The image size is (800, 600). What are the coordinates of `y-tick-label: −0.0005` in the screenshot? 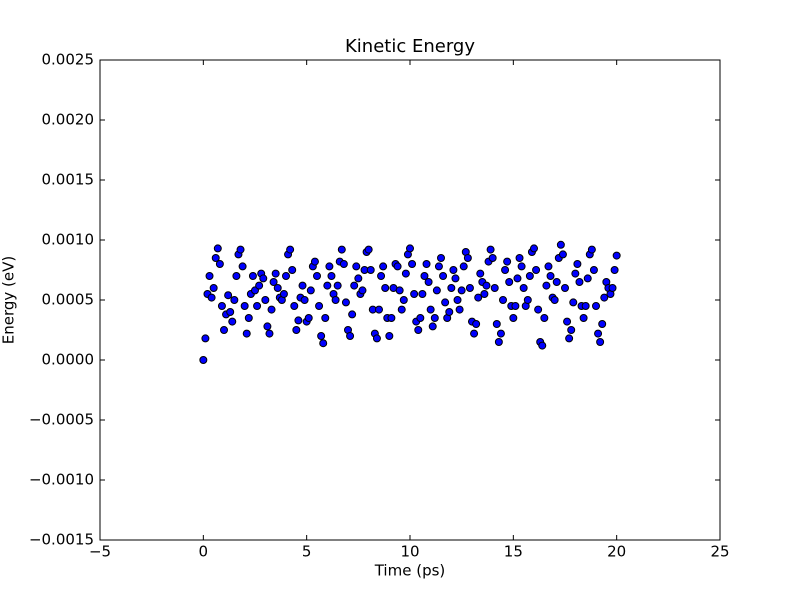 It's located at (61, 420).